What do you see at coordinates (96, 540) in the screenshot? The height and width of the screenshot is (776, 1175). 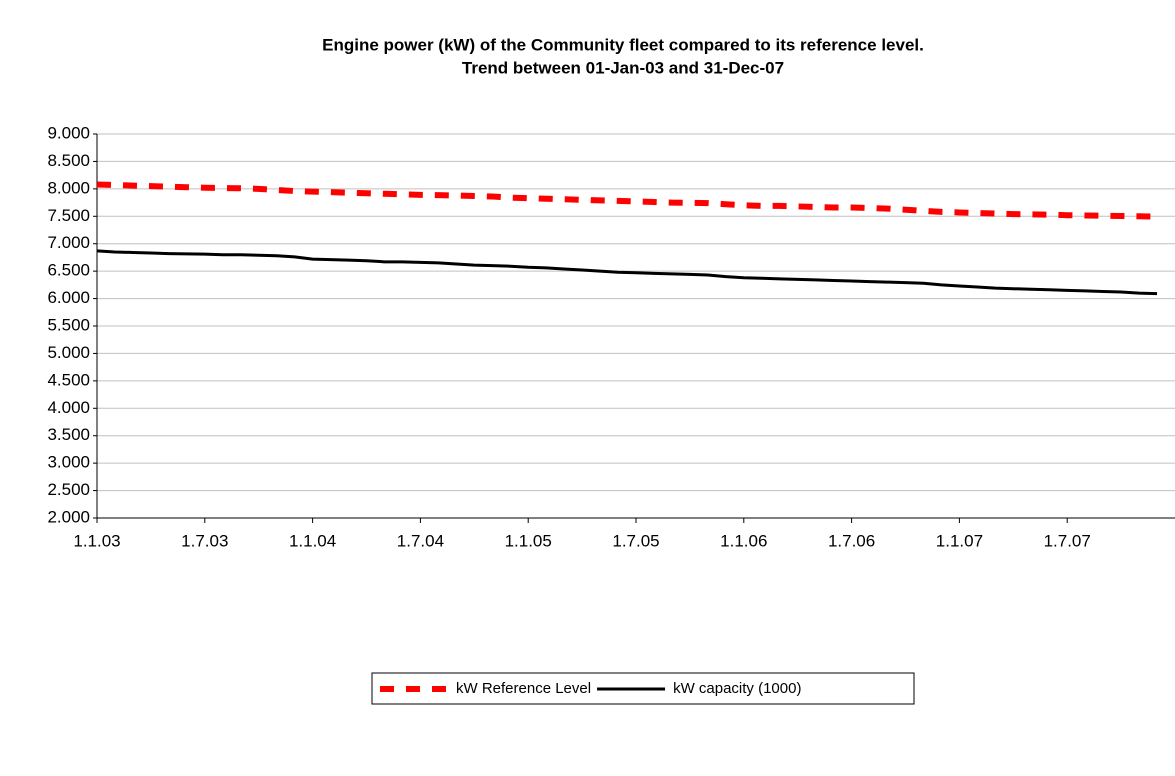 I see `x-tick-label: 1.1.03` at bounding box center [96, 540].